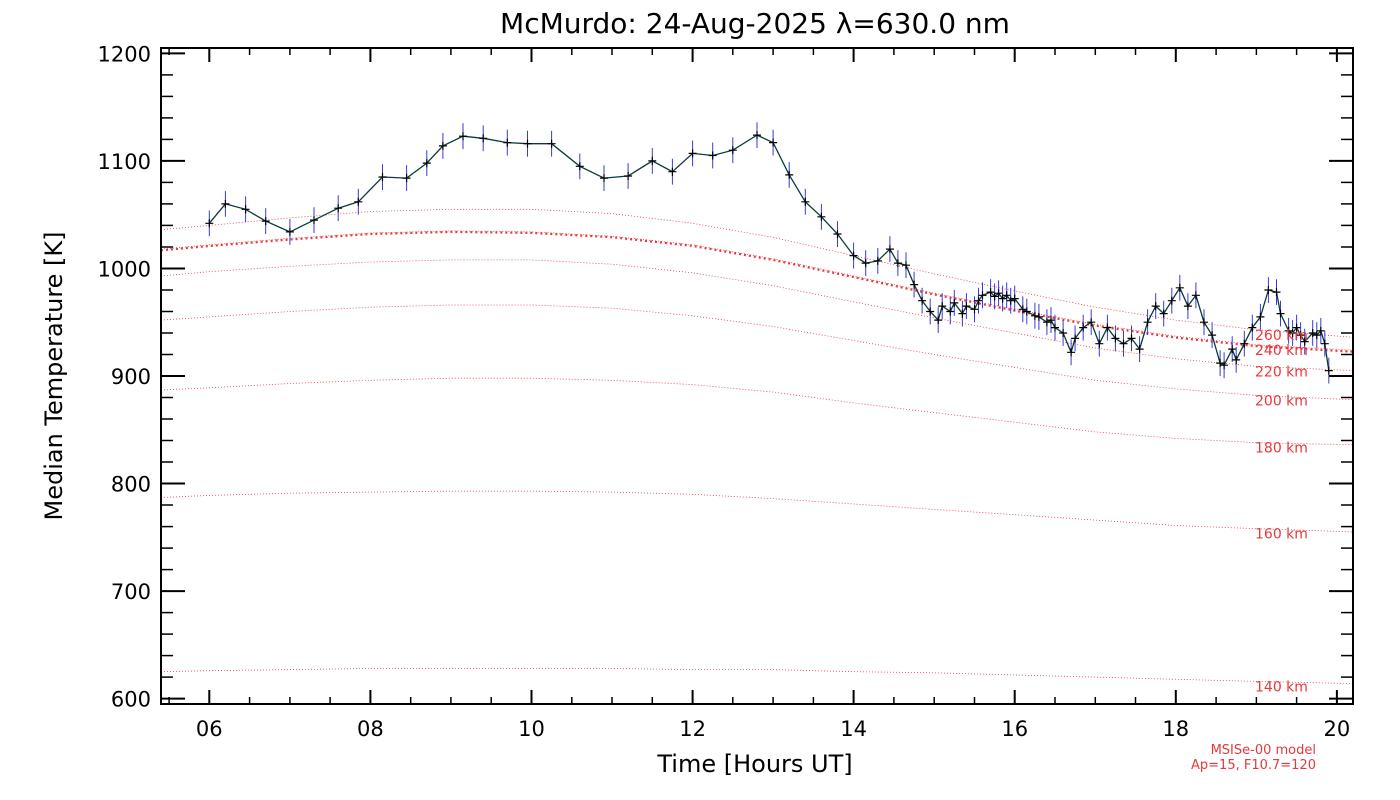  I want to click on y-tick-label: 1200, so click(124, 54).